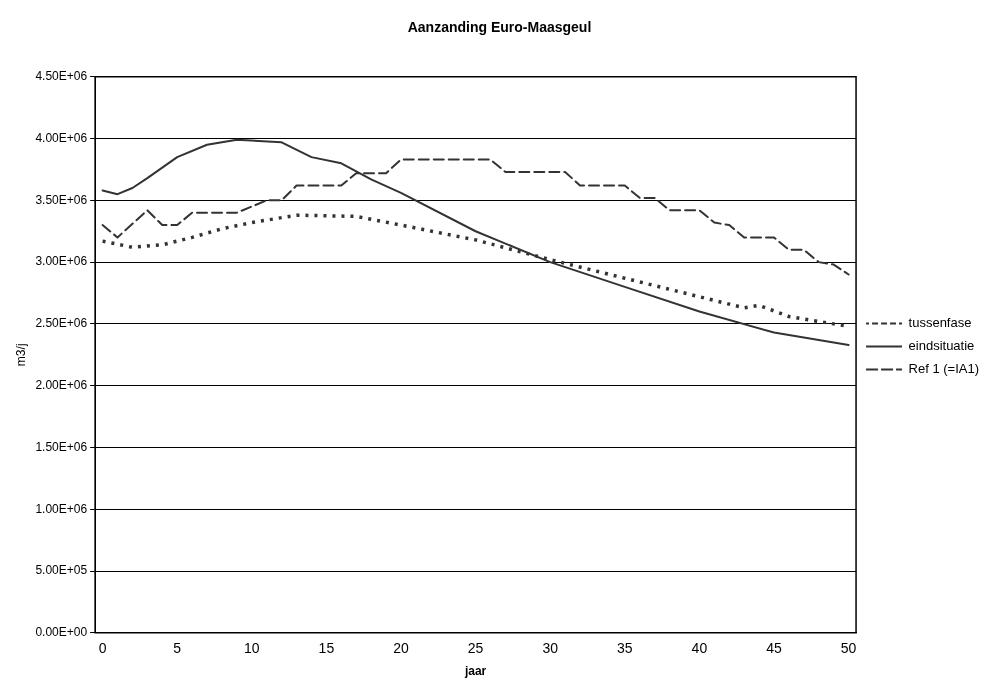  I want to click on x-tick-label: 15, so click(326, 648).